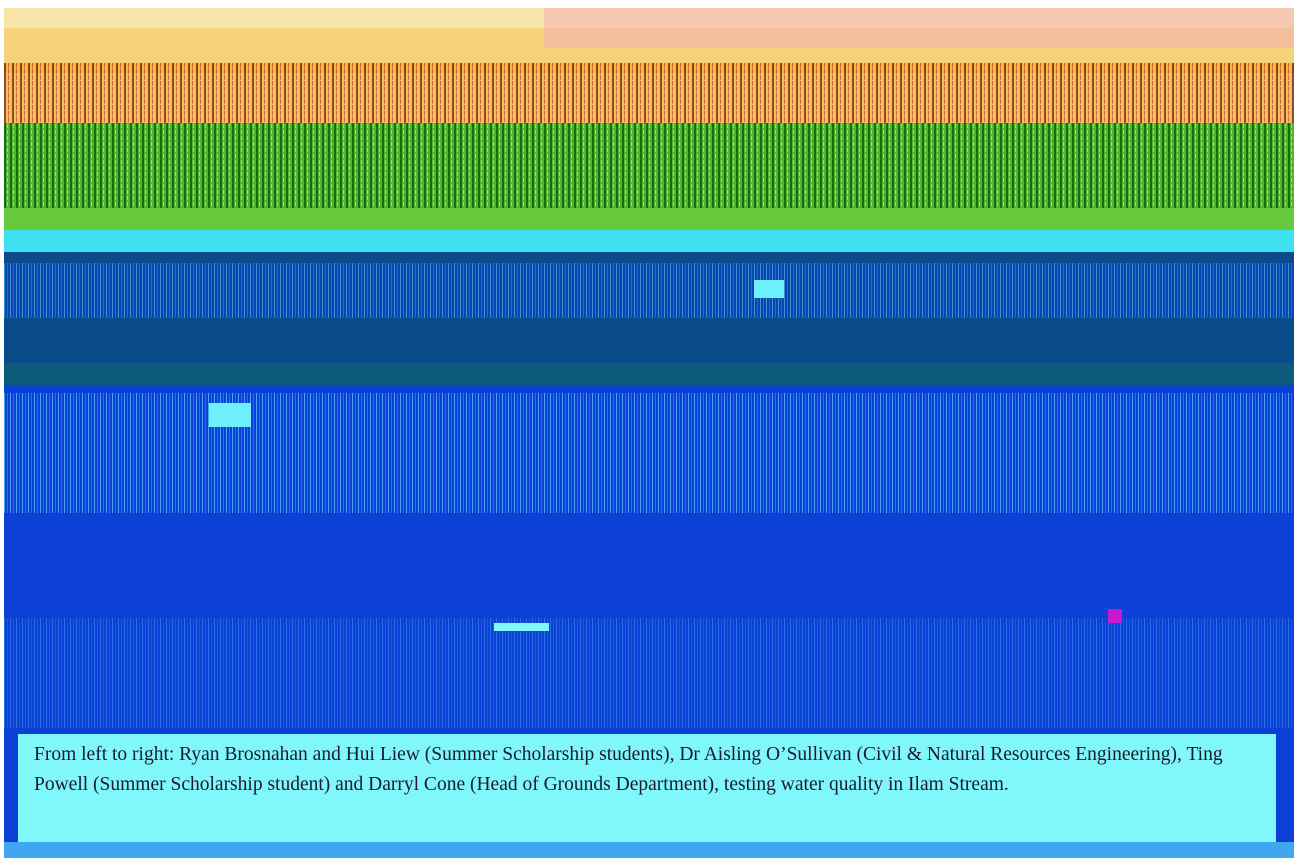 The image size is (1298, 860). I want to click on foliage-highlight, so click(649, 219).